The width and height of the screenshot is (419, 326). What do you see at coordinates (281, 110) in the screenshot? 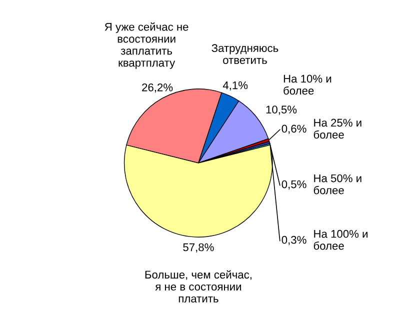
I see `data-label: 10,5%` at bounding box center [281, 110].